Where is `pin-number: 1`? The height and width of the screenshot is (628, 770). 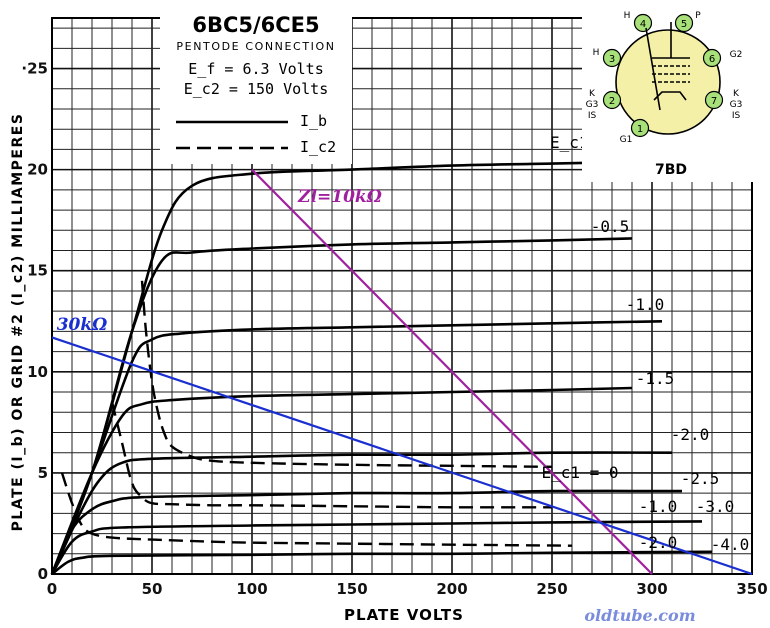
pin-number: 1 is located at coordinates (640, 129).